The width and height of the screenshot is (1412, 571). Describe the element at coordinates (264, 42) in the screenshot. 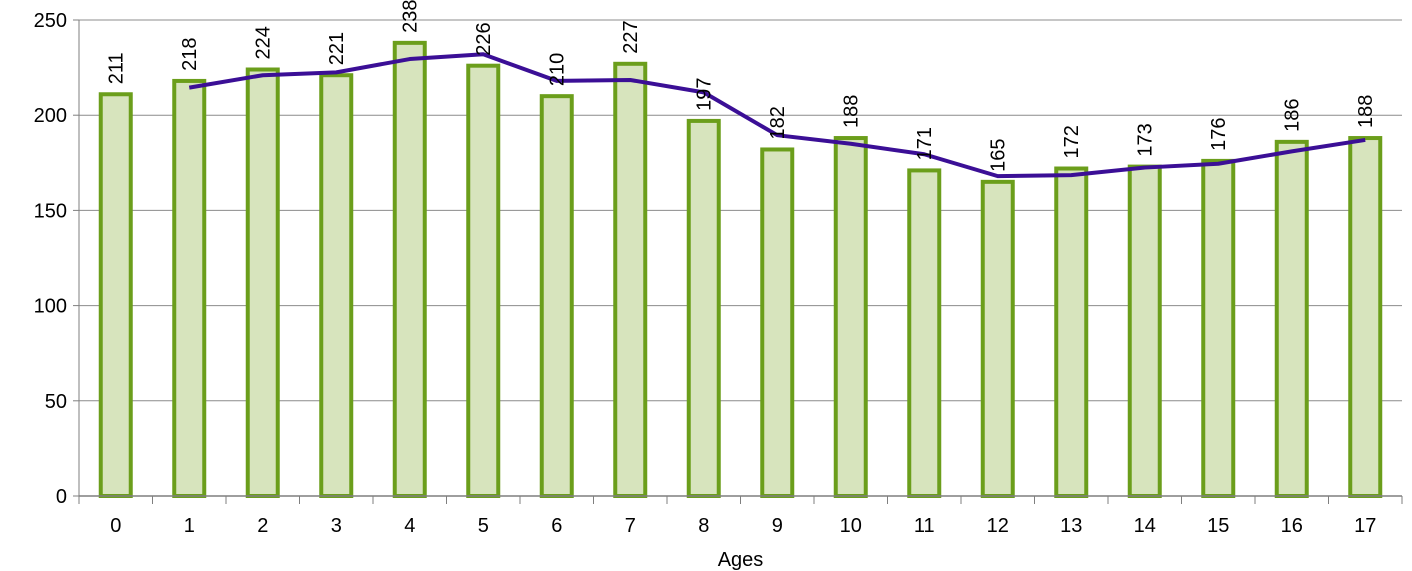

I see `data-label: 224` at that location.